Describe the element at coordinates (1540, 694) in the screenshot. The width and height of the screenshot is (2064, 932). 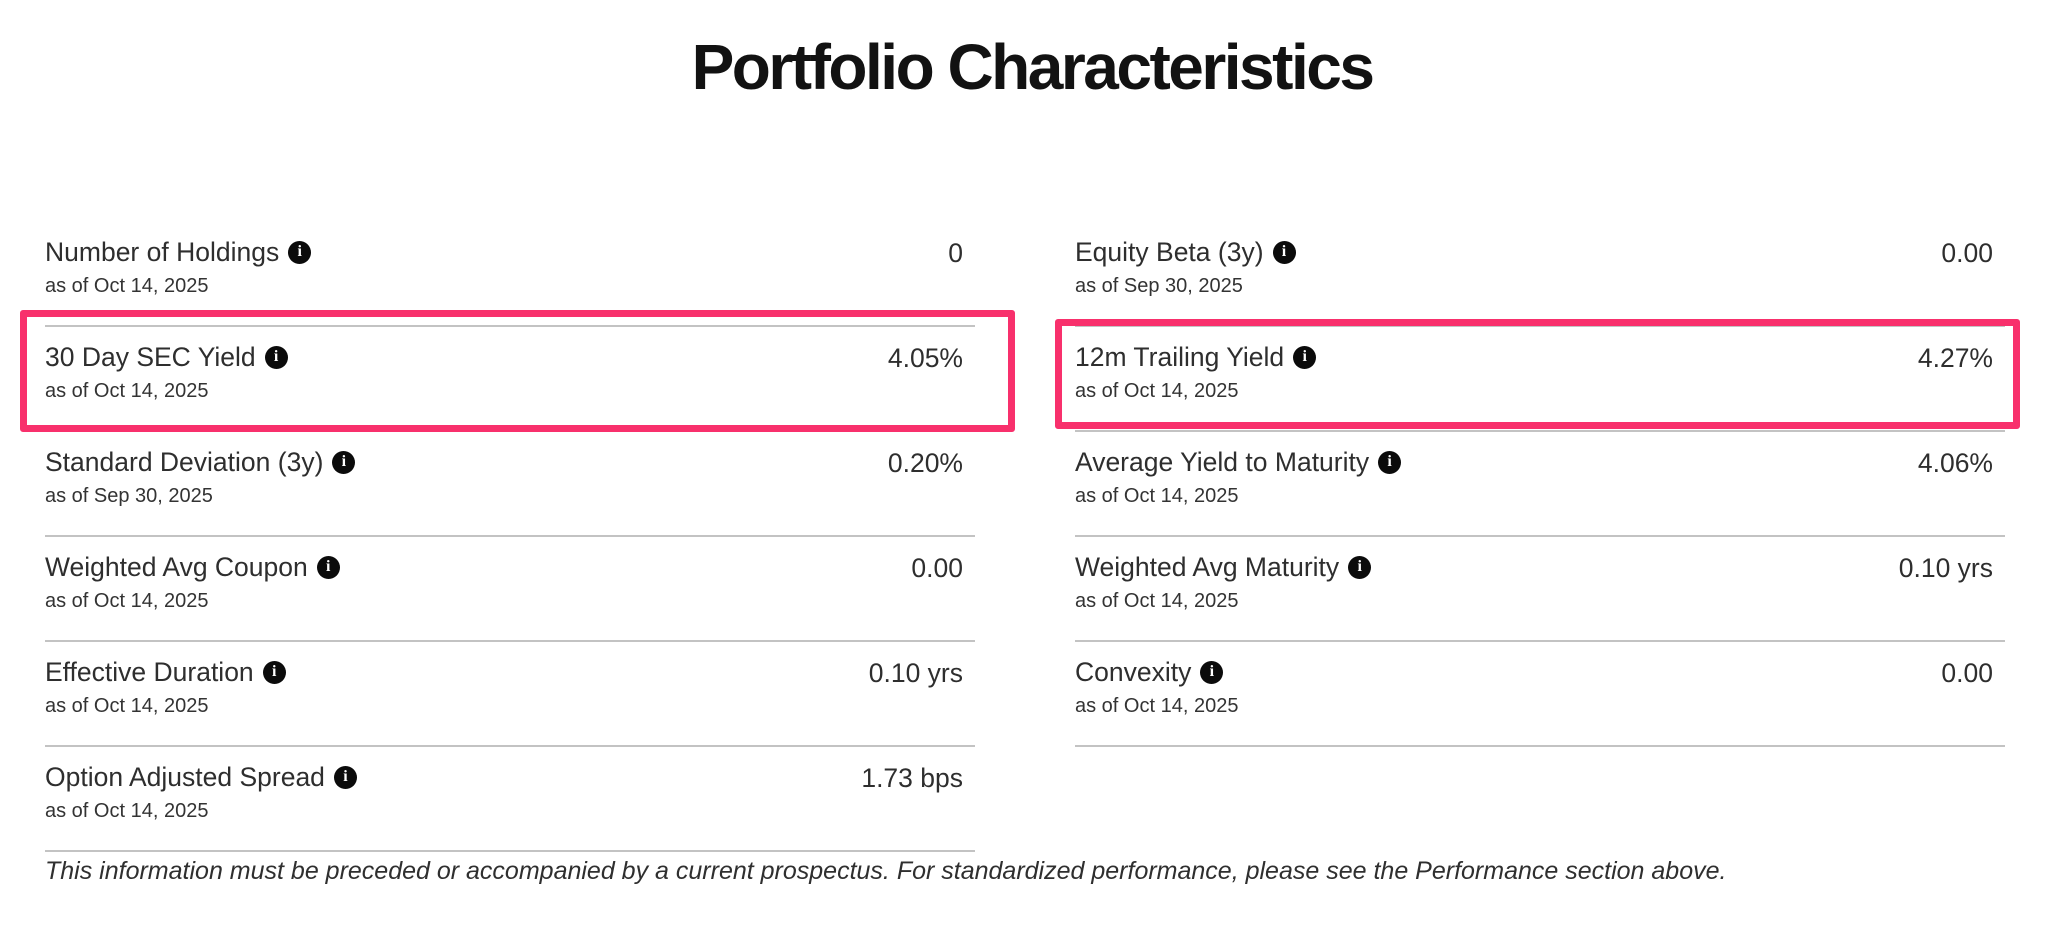
I see `metric-row-convexity: Convexity i as of Oct 14, 2025 0.00` at that location.